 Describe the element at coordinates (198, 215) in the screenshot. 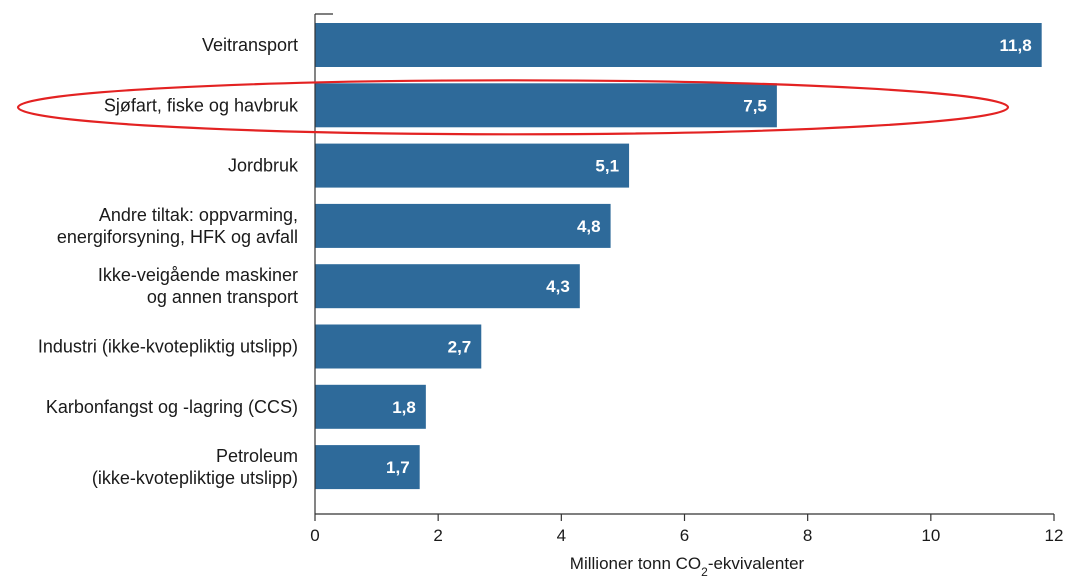

I see `category-label-line: Andre tiltak: oppvarming,` at that location.